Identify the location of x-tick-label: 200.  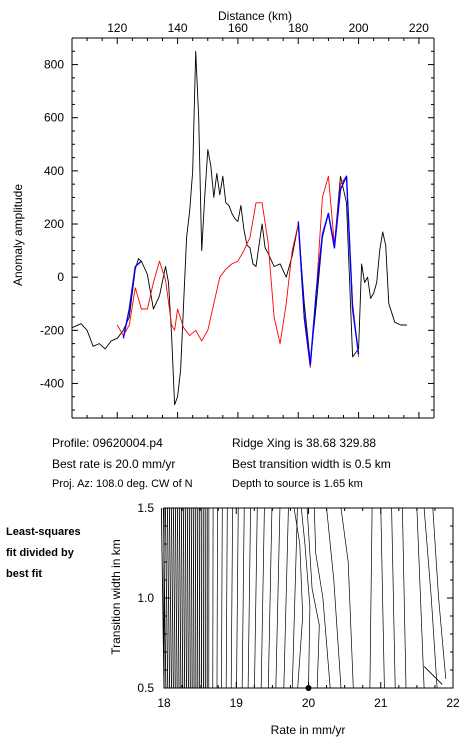
(359, 28).